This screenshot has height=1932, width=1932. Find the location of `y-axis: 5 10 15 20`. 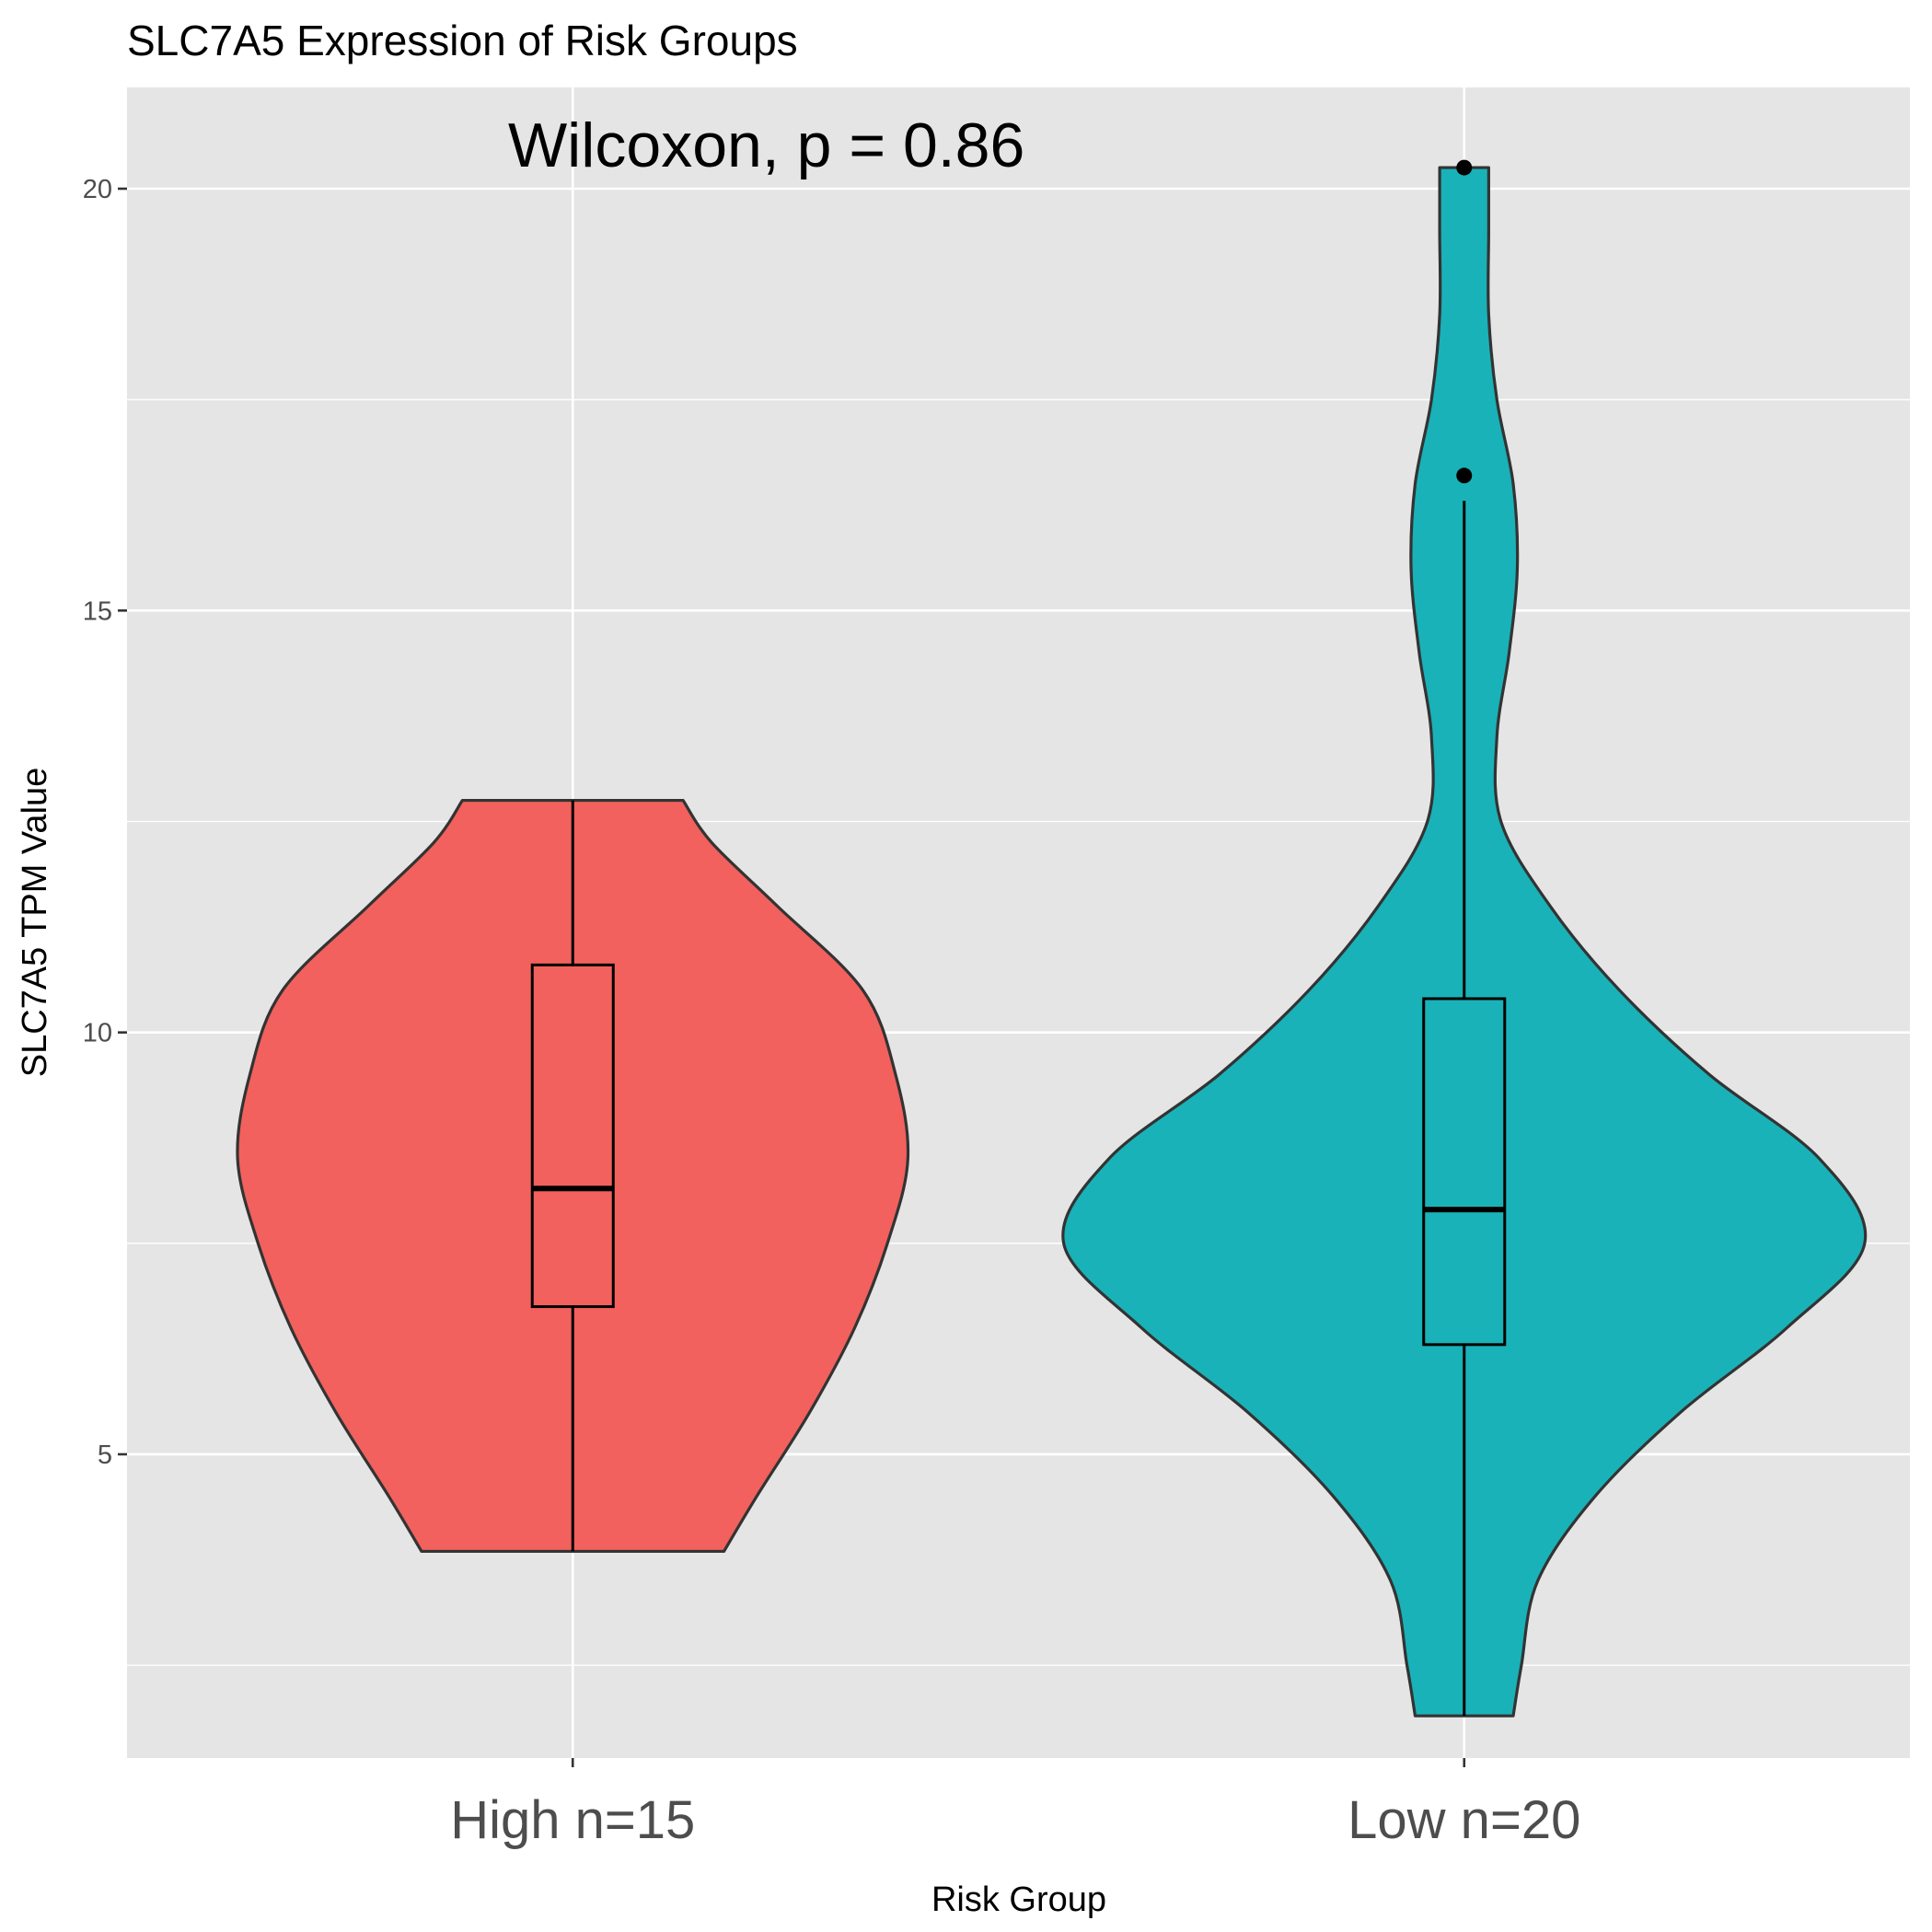

y-axis: 5 10 15 20 is located at coordinates (105, 823).